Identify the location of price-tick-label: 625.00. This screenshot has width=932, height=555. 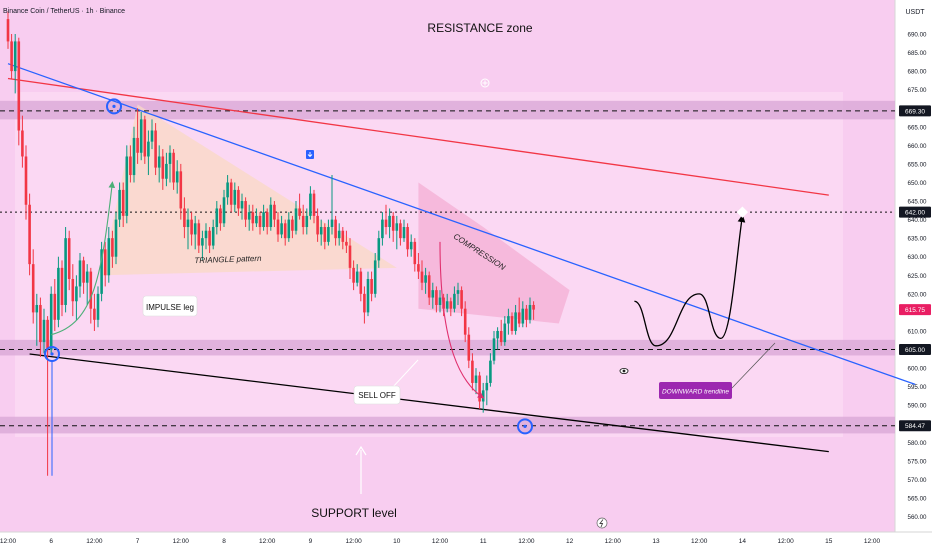
(917, 276).